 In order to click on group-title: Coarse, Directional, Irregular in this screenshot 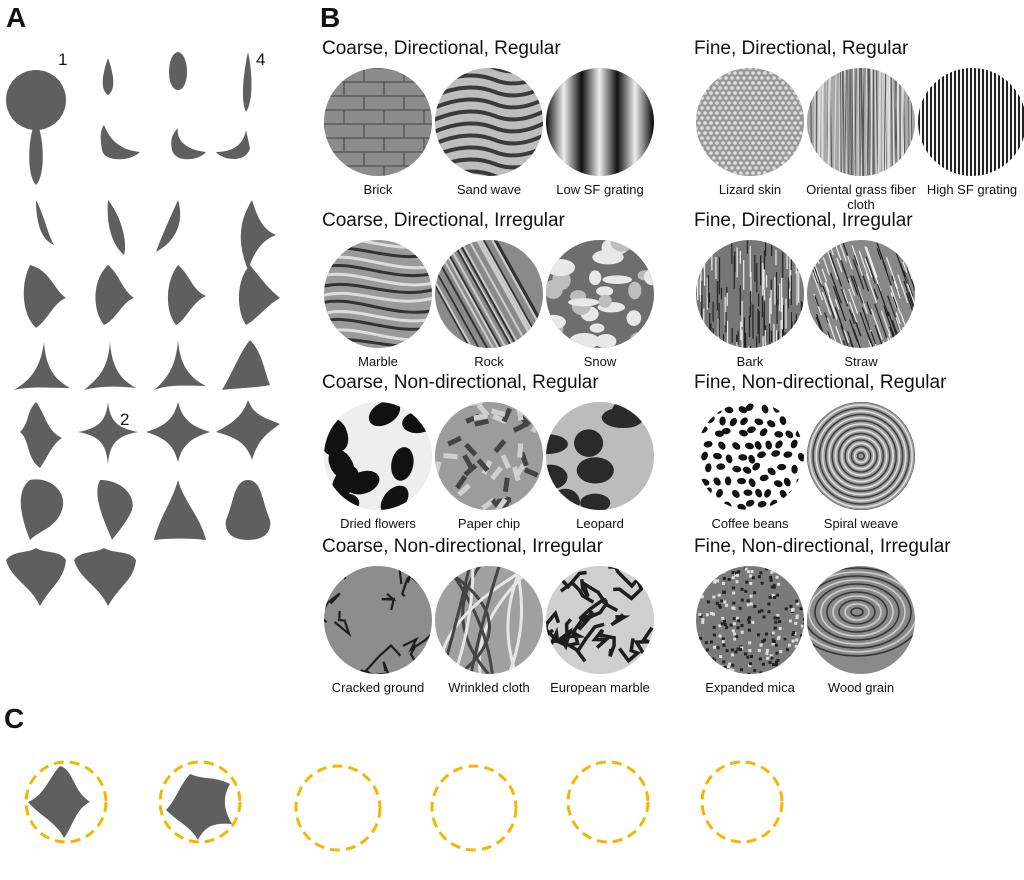, I will do `click(443, 221)`.